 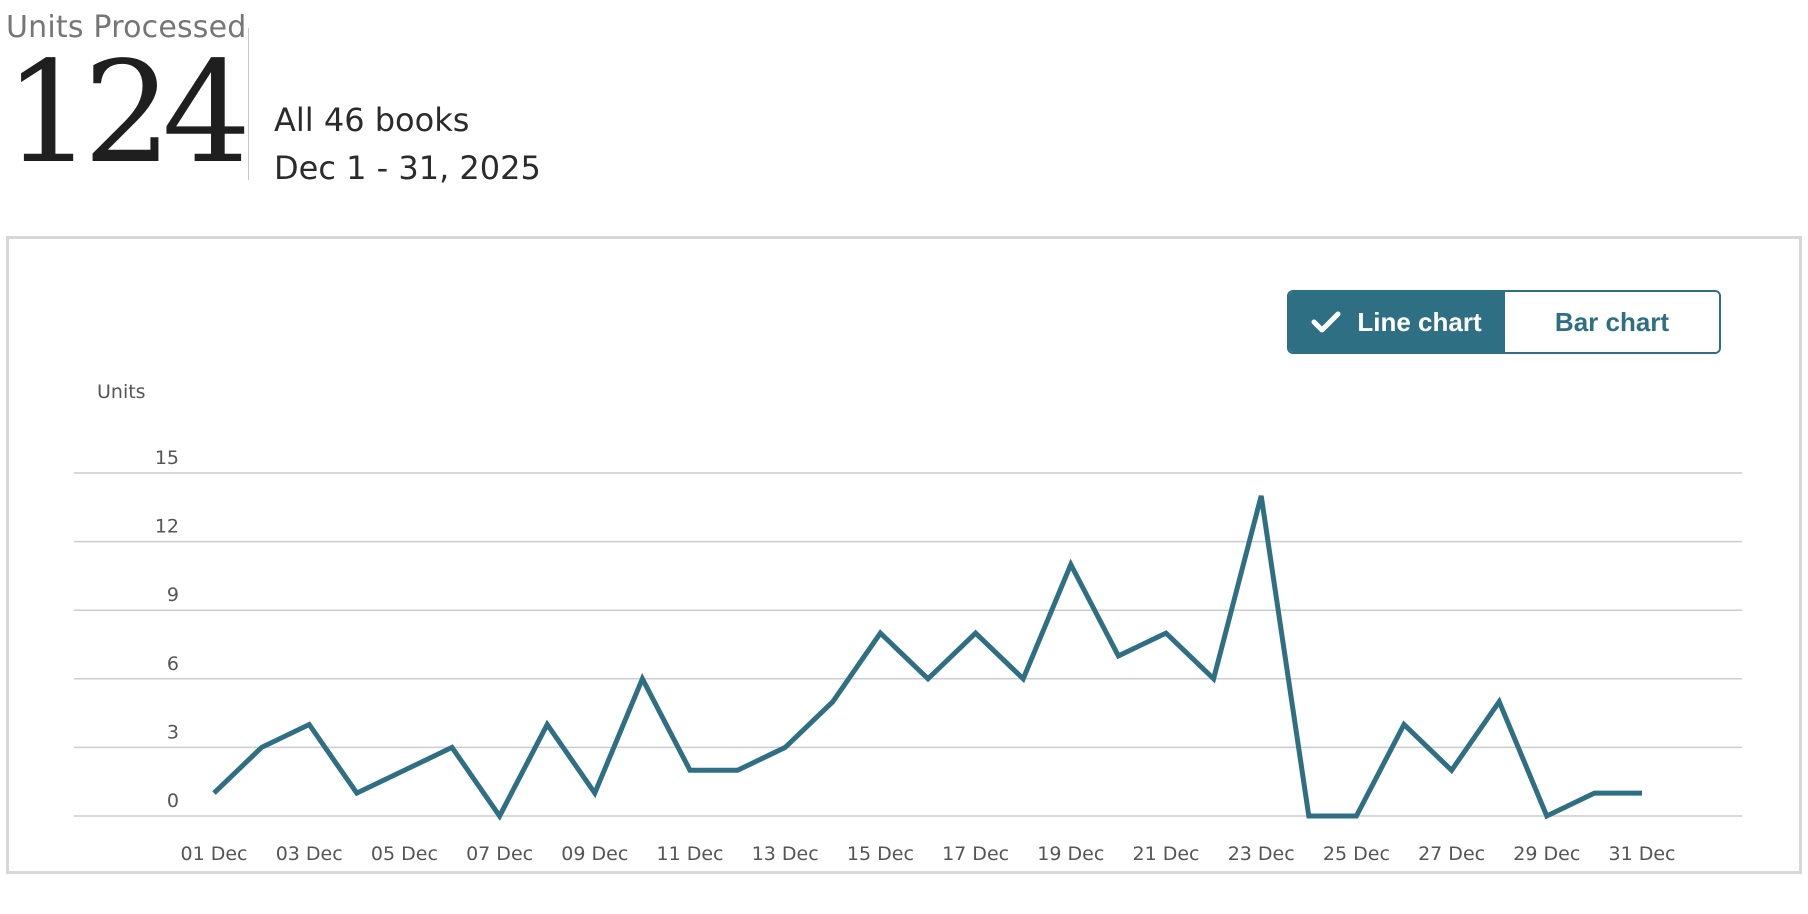 I want to click on x-tick-label: 05 Dec, so click(x=404, y=854).